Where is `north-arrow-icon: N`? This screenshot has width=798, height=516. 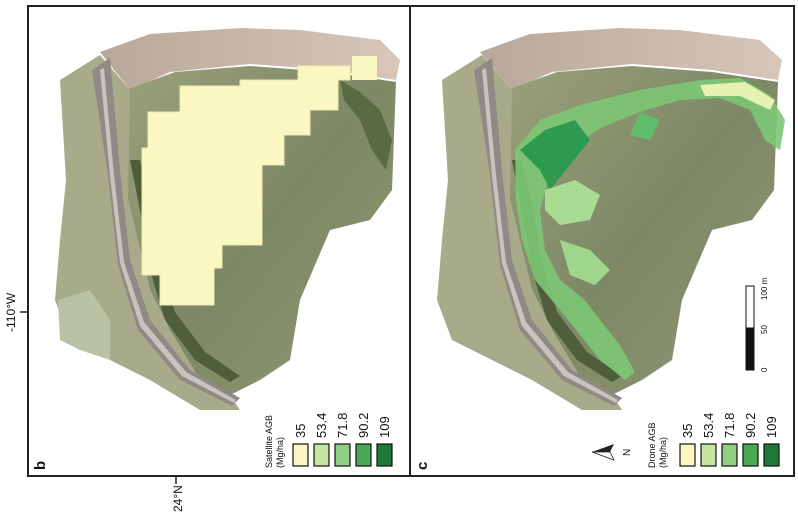 north-arrow-icon: N is located at coordinates (612, 452).